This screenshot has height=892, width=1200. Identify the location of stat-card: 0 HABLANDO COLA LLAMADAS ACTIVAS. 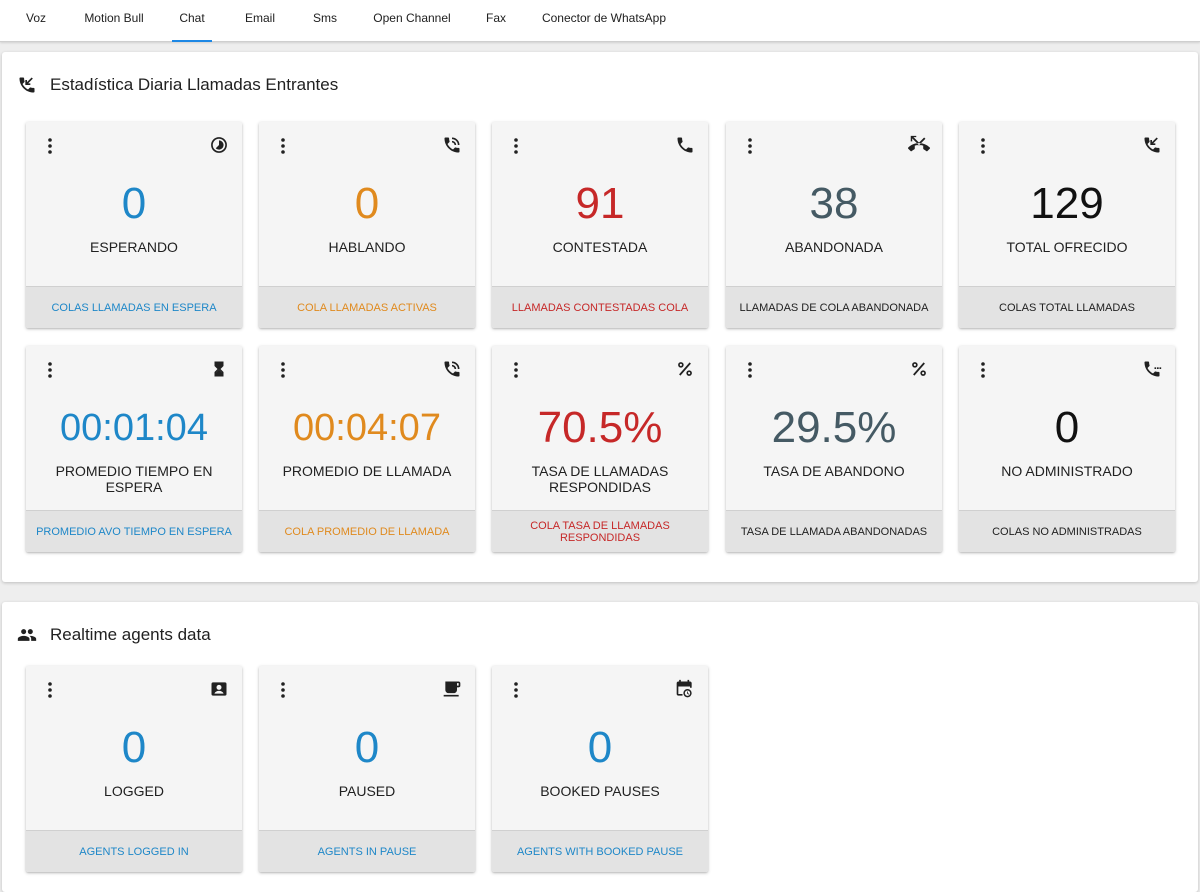
(367, 225).